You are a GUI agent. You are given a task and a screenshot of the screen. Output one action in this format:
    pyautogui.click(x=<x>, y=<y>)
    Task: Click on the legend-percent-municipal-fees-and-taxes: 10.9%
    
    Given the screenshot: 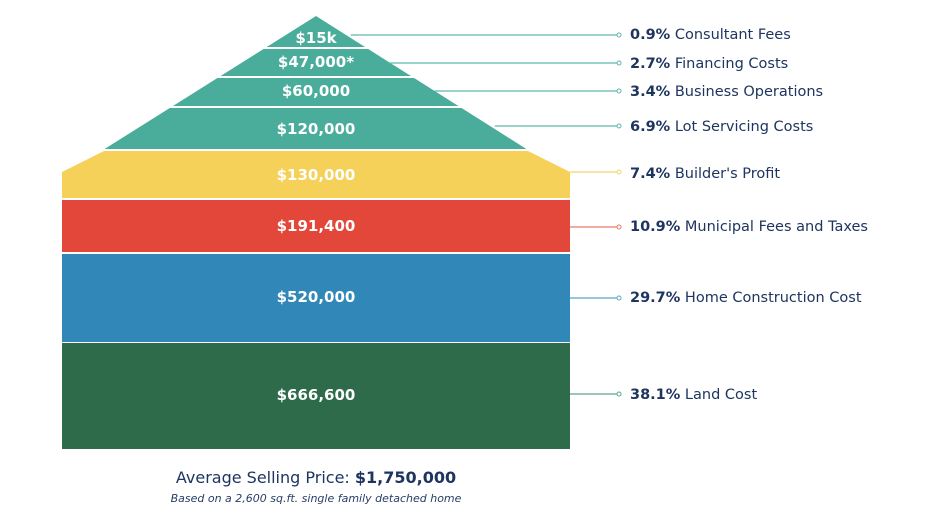 What is the action you would take?
    pyautogui.click(x=655, y=227)
    